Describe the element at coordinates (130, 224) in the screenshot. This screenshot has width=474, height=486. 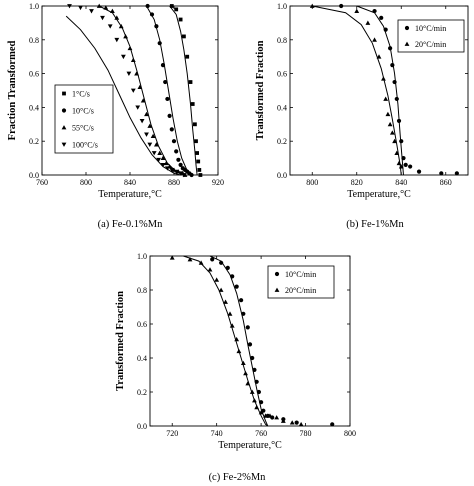
I see `panel-caption: (a) Fe-0.1%Mn` at that location.